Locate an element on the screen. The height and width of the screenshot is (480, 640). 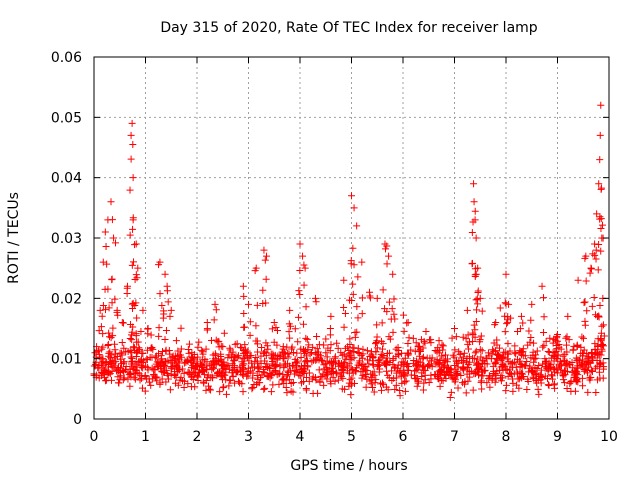
x-tick-label: 9 is located at coordinates (557, 437).